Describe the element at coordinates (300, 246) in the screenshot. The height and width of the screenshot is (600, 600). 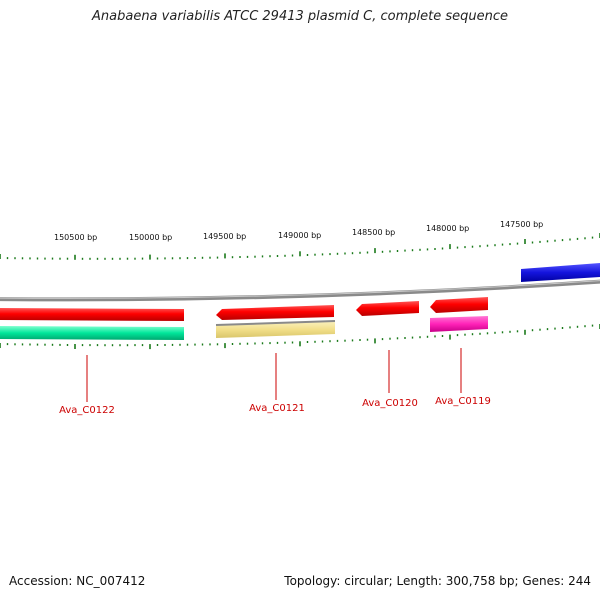
I see `outer-scale-ticks` at that location.